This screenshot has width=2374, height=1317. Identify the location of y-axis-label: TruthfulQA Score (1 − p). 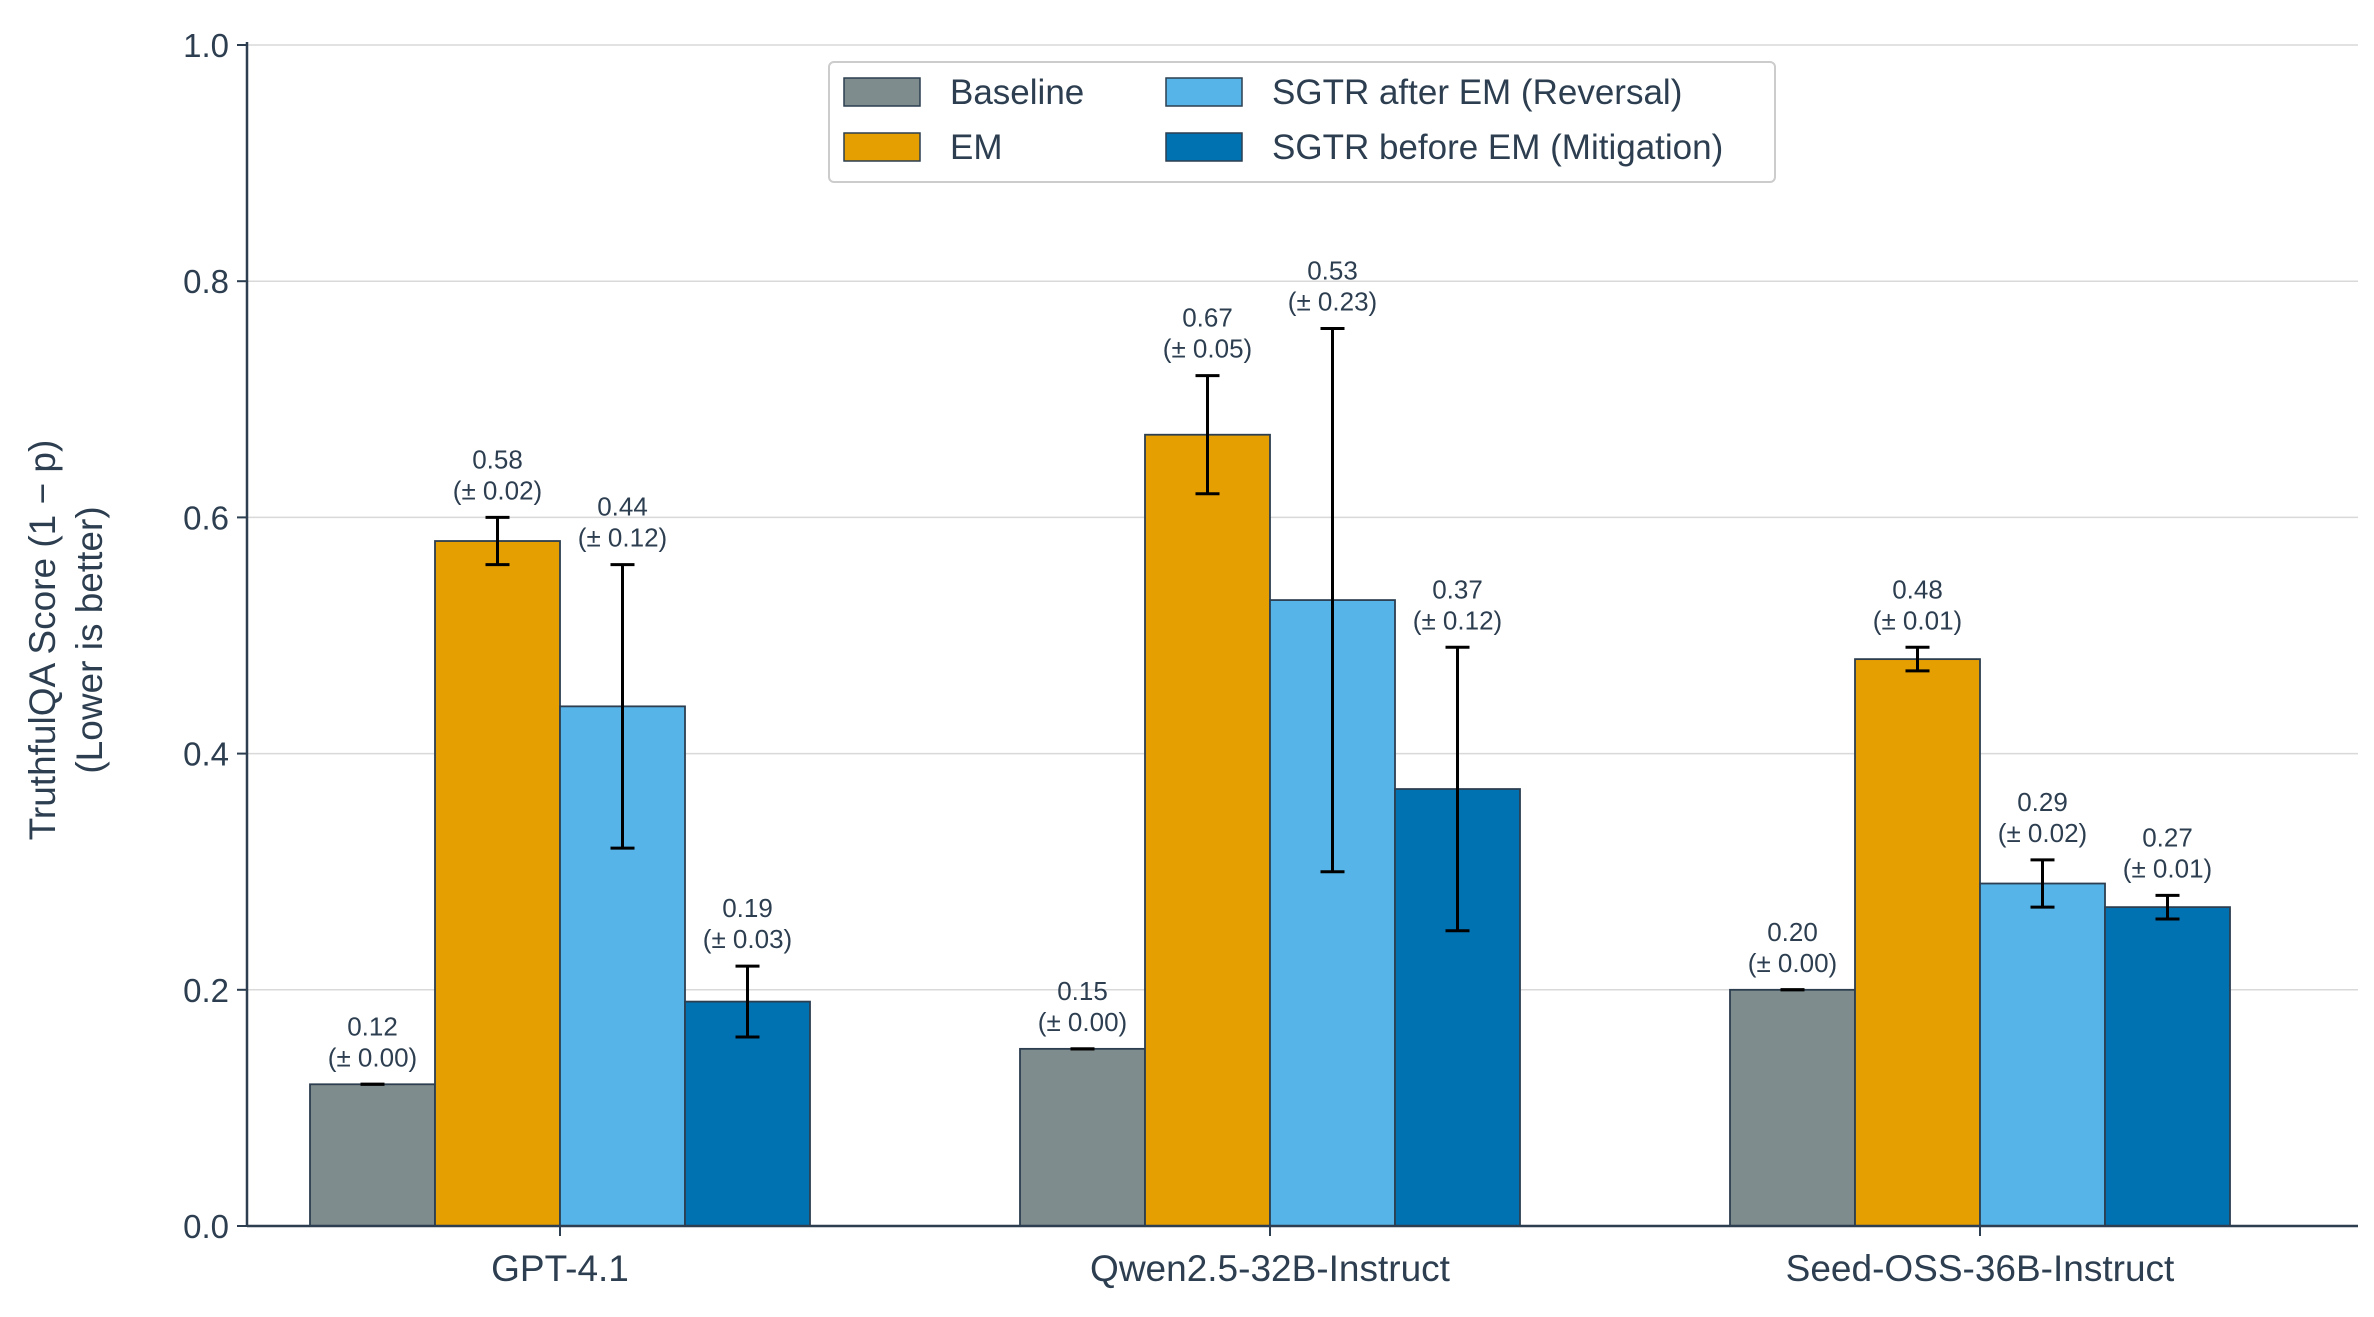
(42, 640).